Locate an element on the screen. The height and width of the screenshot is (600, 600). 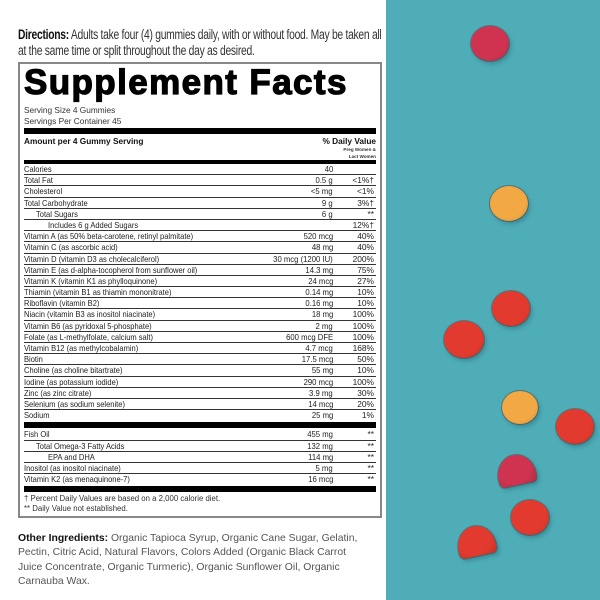
nutrient-amount: 6 g is located at coordinates (327, 213).